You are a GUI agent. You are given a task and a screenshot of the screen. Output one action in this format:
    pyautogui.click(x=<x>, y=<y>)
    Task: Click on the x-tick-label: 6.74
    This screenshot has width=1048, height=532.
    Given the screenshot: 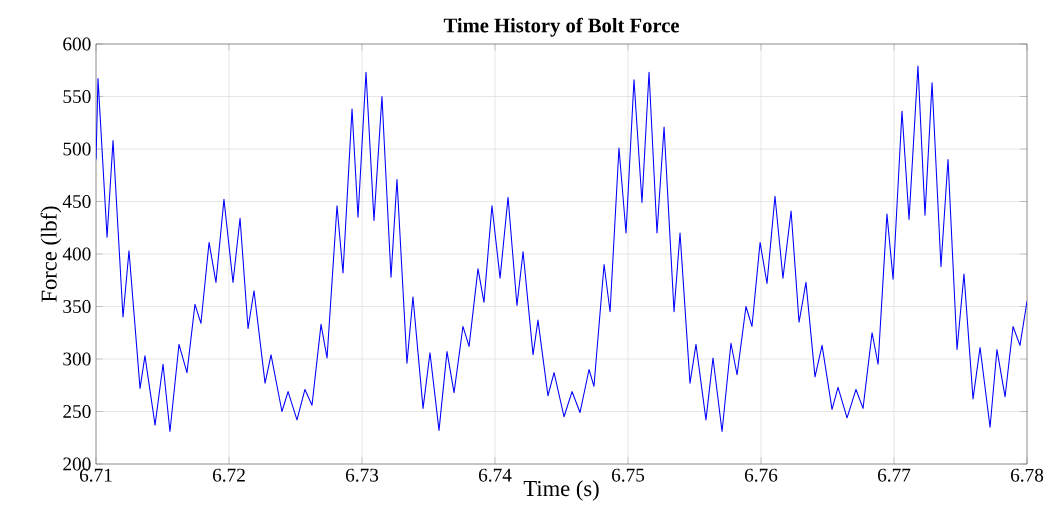 What is the action you would take?
    pyautogui.click(x=495, y=475)
    